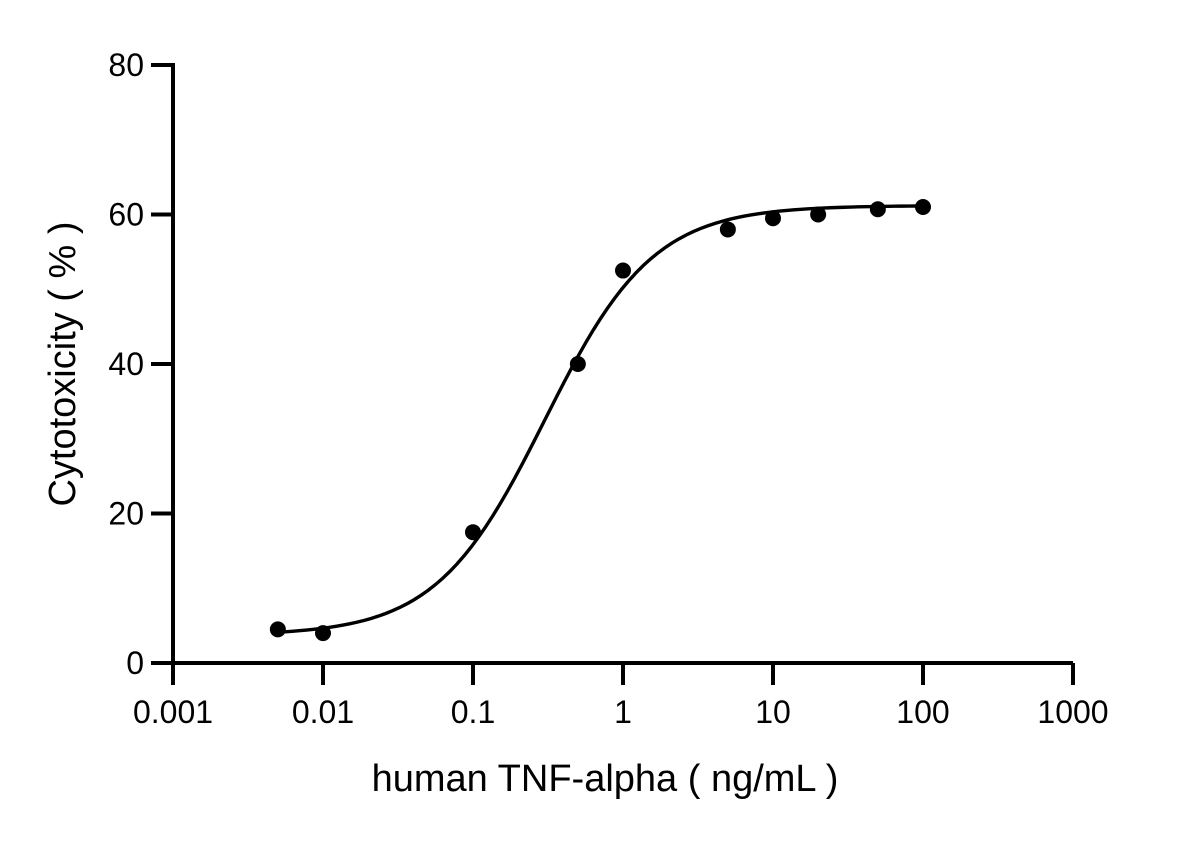 The width and height of the screenshot is (1178, 841). I want to click on y-tick-label: 0, so click(135, 663).